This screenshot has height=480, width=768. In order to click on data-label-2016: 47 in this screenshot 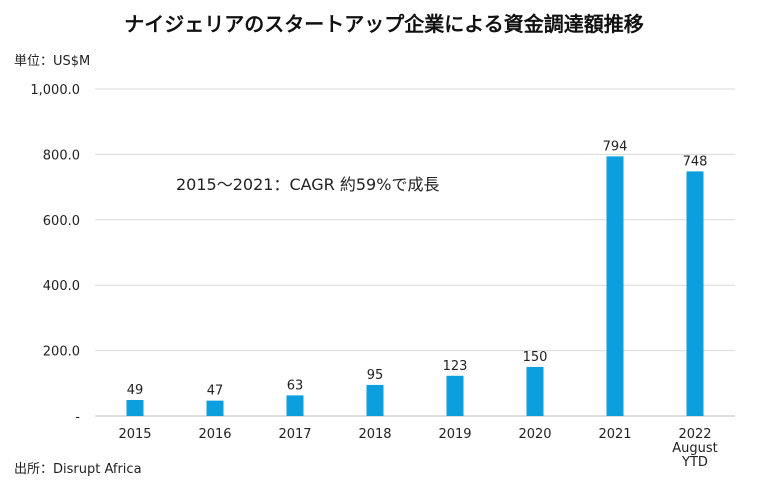, I will do `click(215, 391)`.